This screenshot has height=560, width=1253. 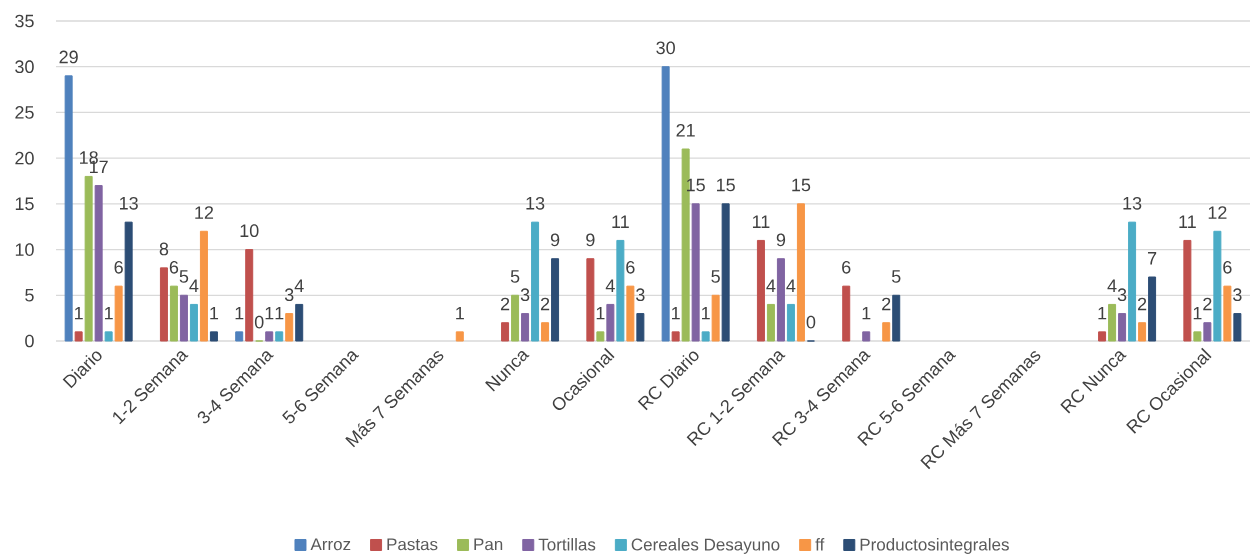 I want to click on y-tick-label: 5, so click(x=29, y=295).